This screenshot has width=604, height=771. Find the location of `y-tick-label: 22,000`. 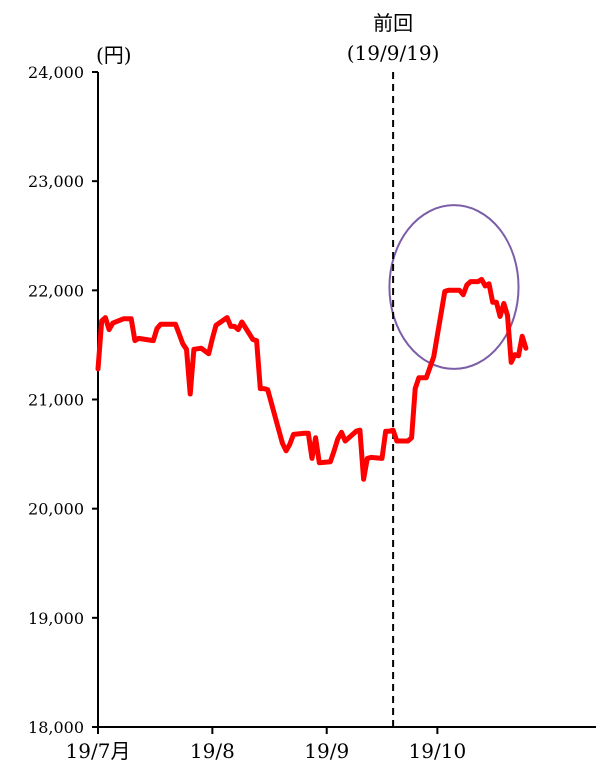

y-tick-label: 22,000 is located at coordinates (56, 290).